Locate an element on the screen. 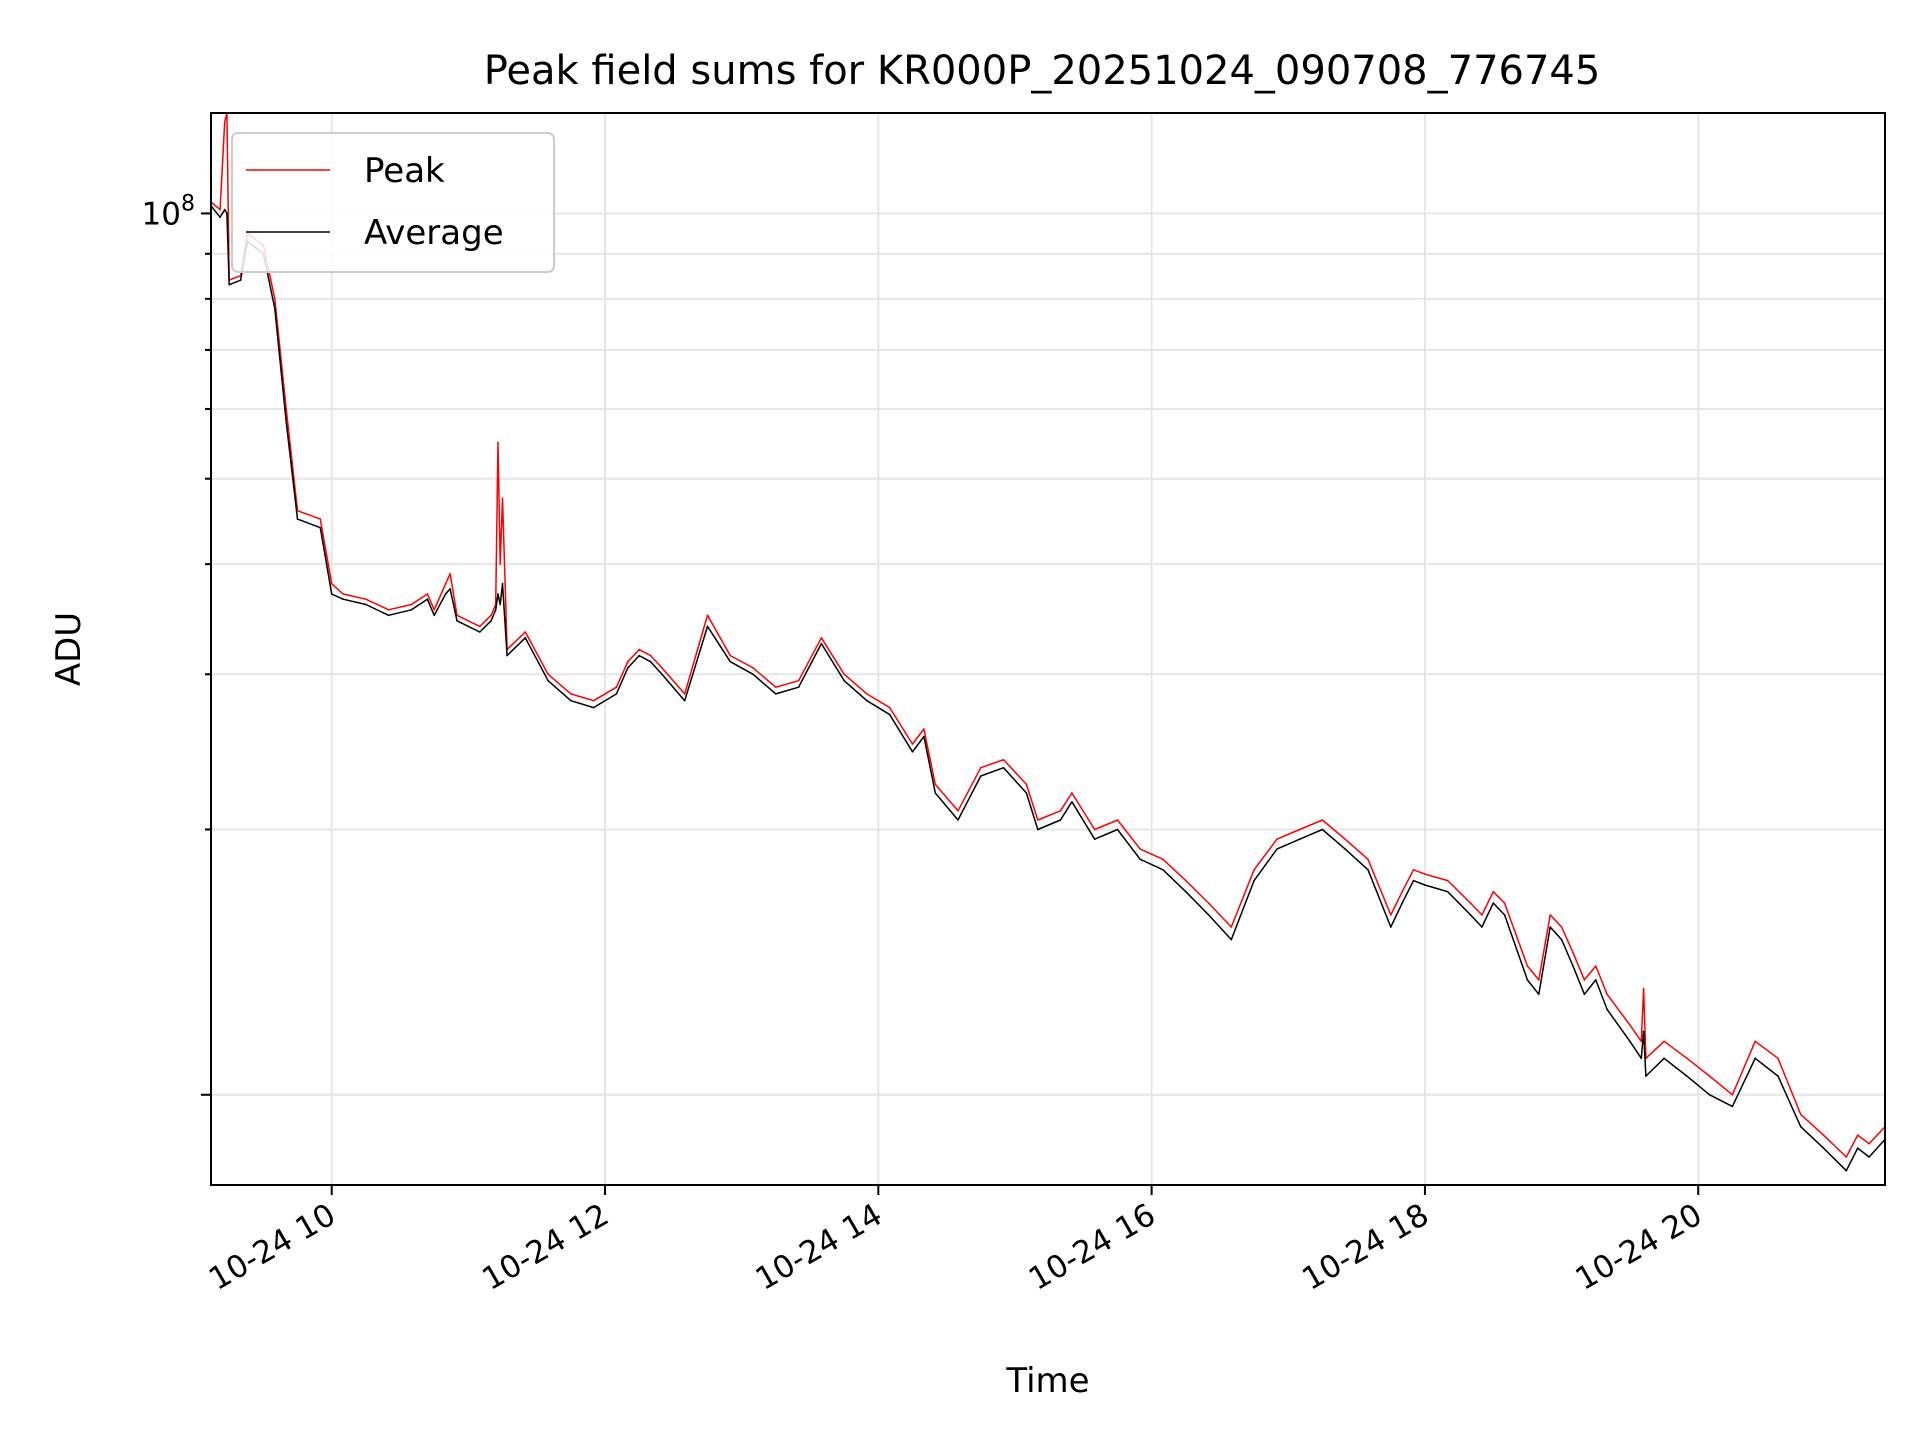 This screenshot has width=1920, height=1440. y-tick-label-base: 10 is located at coordinates (161, 214).